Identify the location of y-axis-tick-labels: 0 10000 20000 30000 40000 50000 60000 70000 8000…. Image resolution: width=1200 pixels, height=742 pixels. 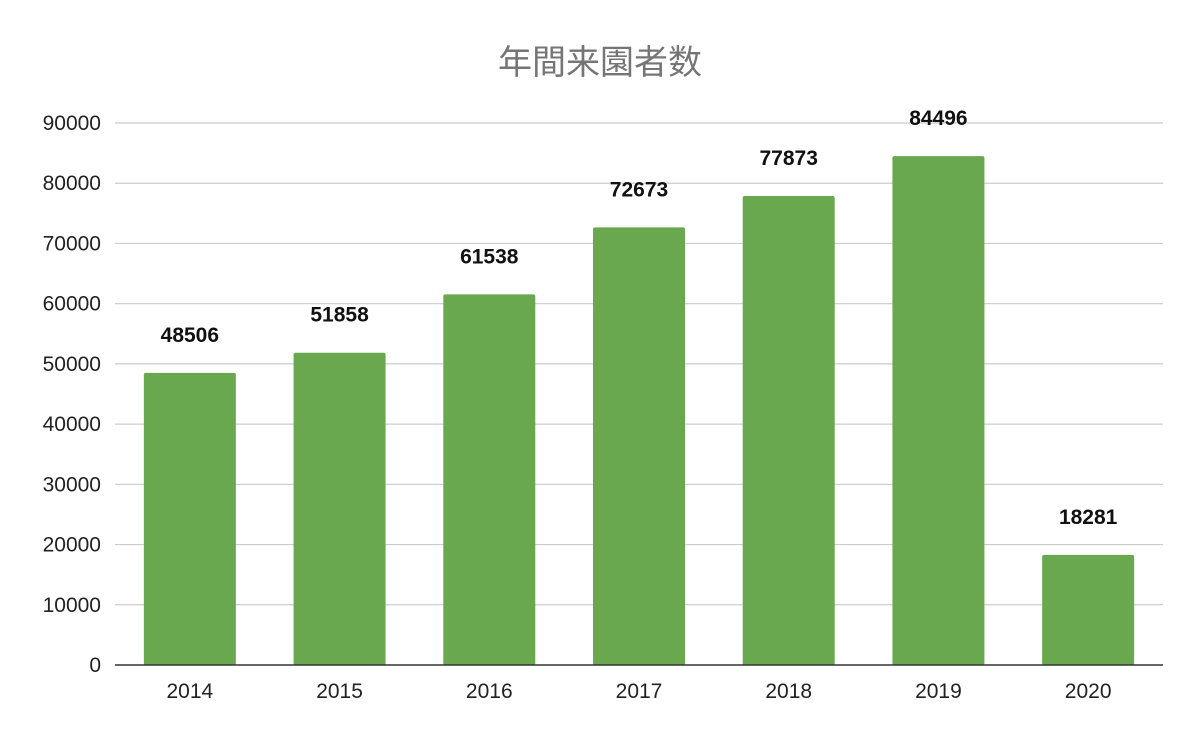
(72, 394).